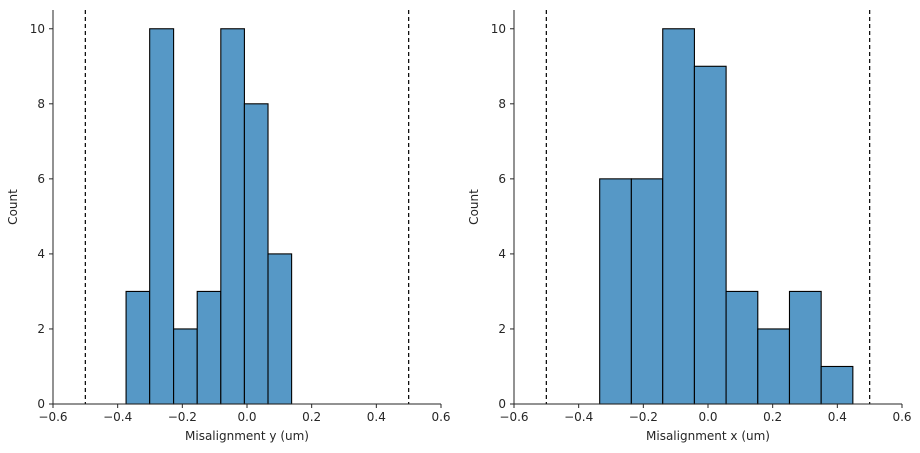  Describe the element at coordinates (247, 436) in the screenshot. I see `x-axis-label: Misalignment y (um)` at that location.